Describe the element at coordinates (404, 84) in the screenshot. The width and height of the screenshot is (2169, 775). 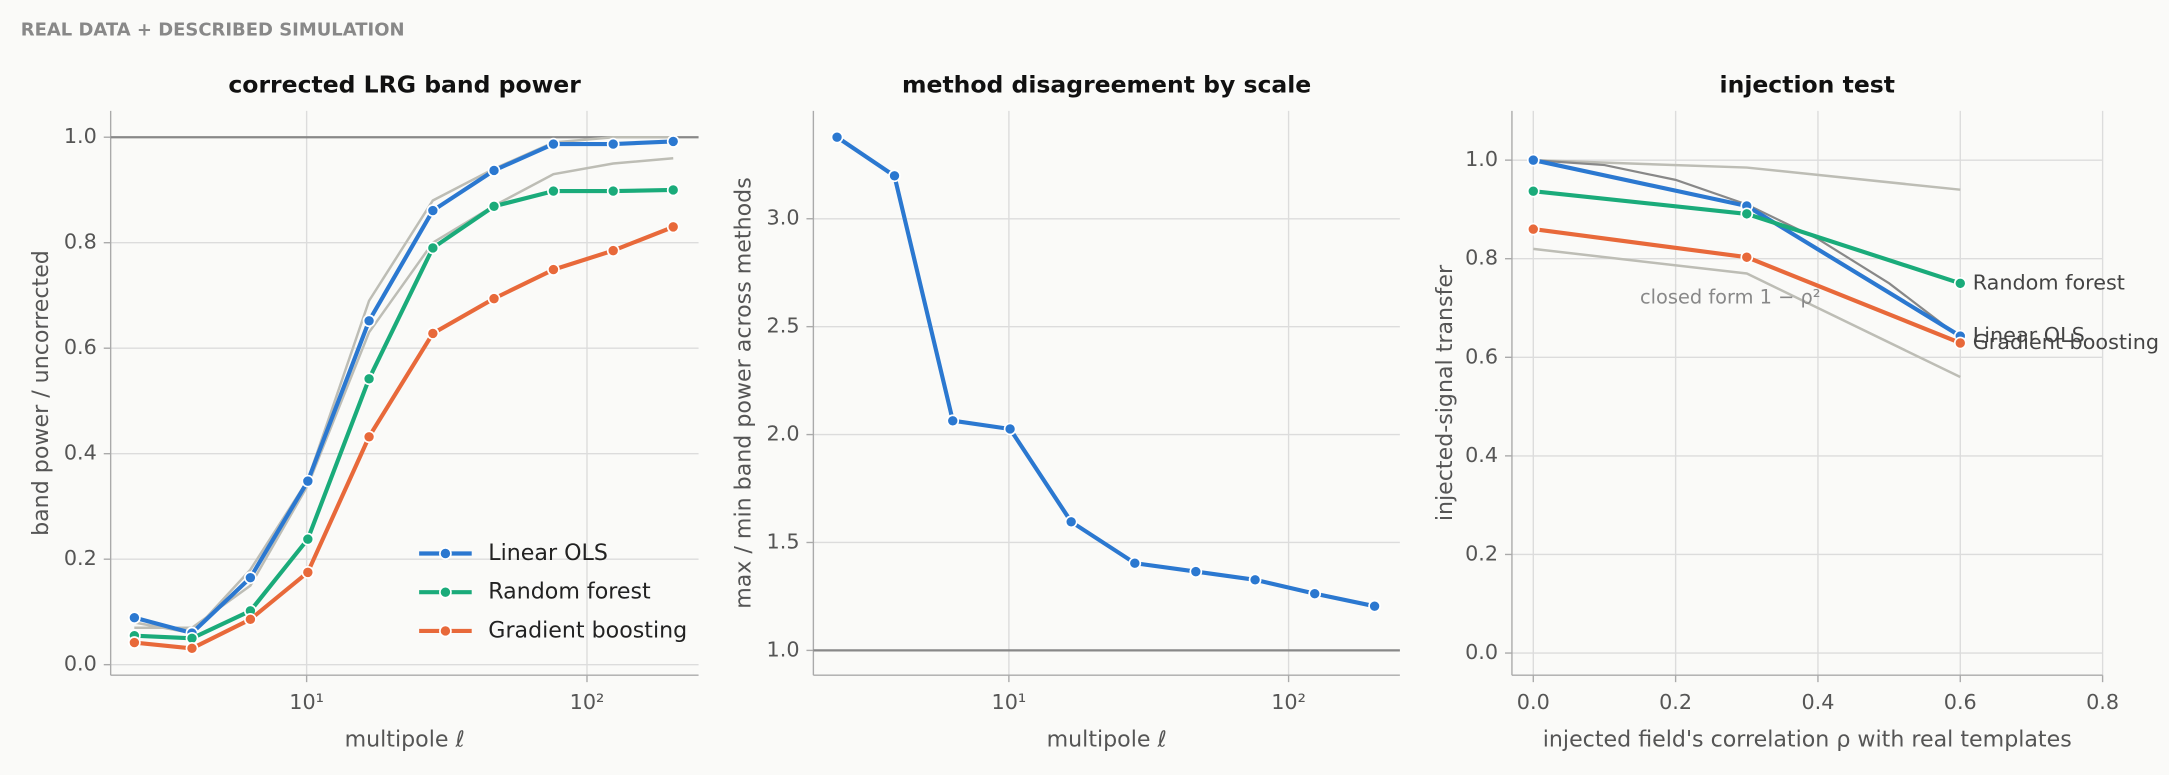
I see `chart-title: corrected LRG band power` at that location.